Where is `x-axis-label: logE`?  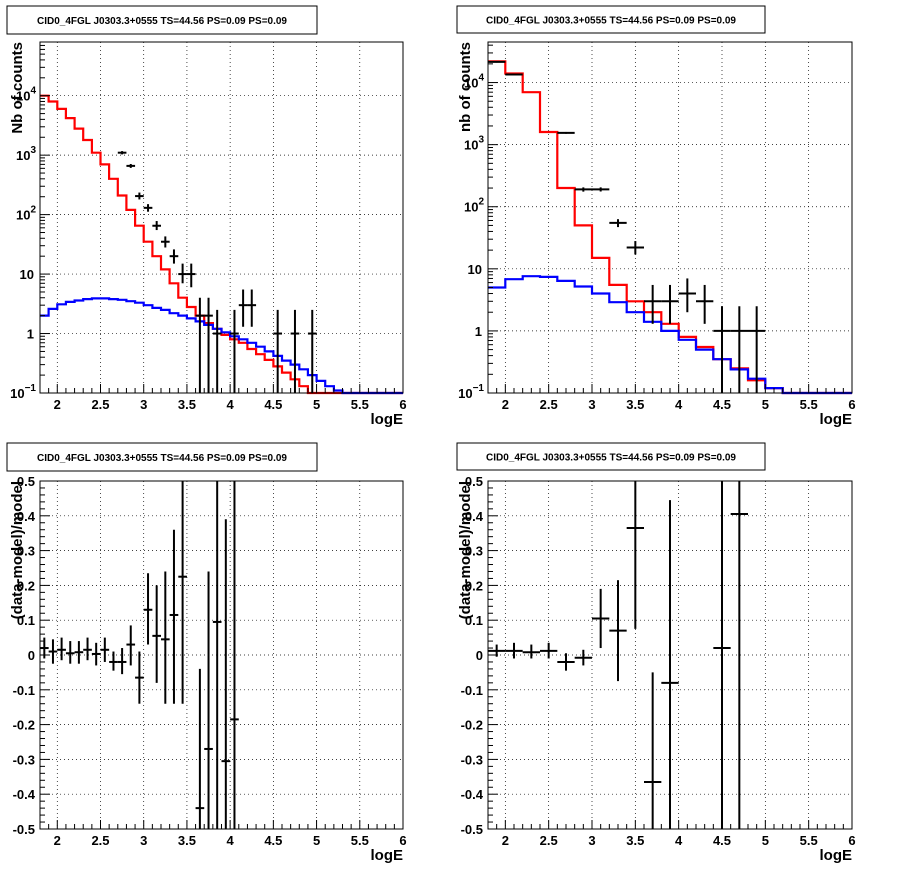 x-axis-label: logE is located at coordinates (836, 855).